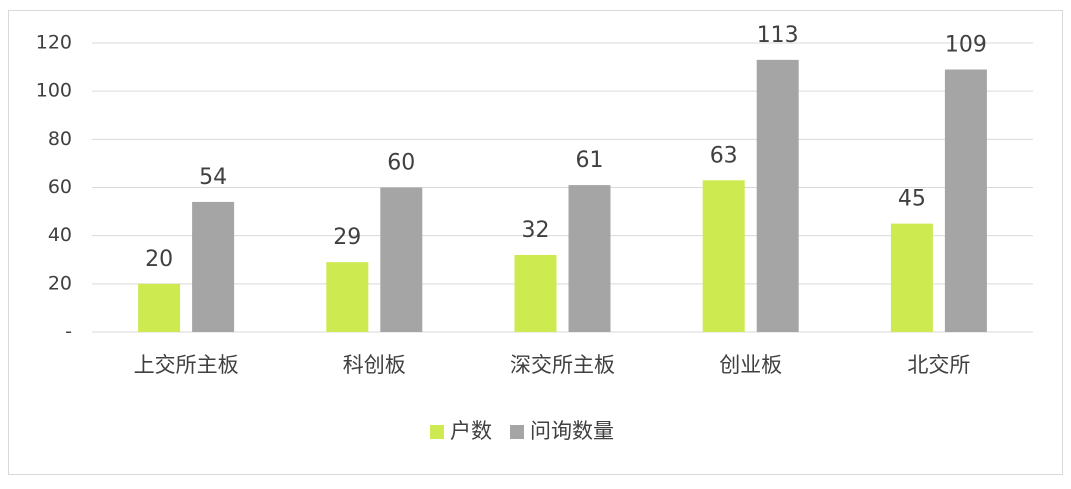  Describe the element at coordinates (471, 431) in the screenshot. I see `legend-label: 户数` at that location.